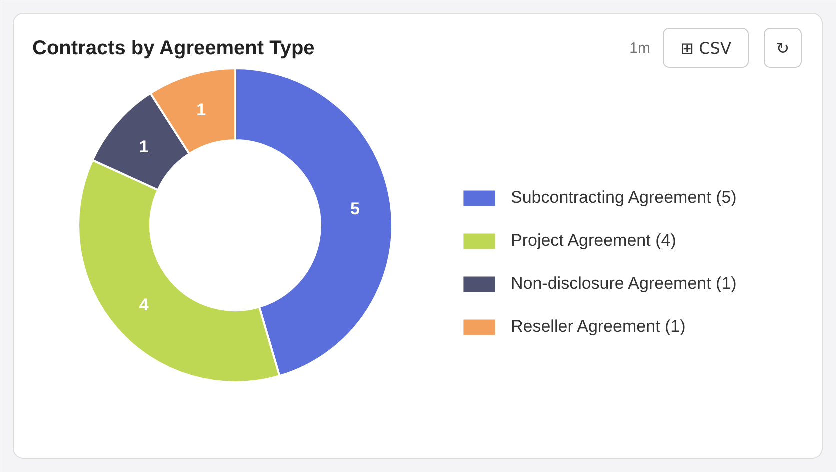 This screenshot has width=836, height=472. Describe the element at coordinates (706, 48) in the screenshot. I see `text: ⊞ CSV` at that location.